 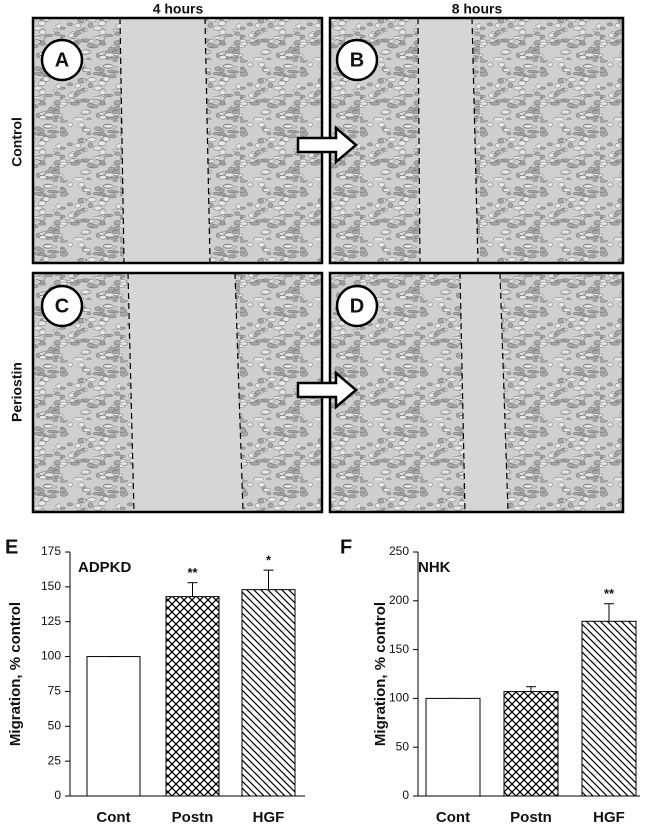 What do you see at coordinates (178, 9) in the screenshot?
I see `column-label: 4 hours` at bounding box center [178, 9].